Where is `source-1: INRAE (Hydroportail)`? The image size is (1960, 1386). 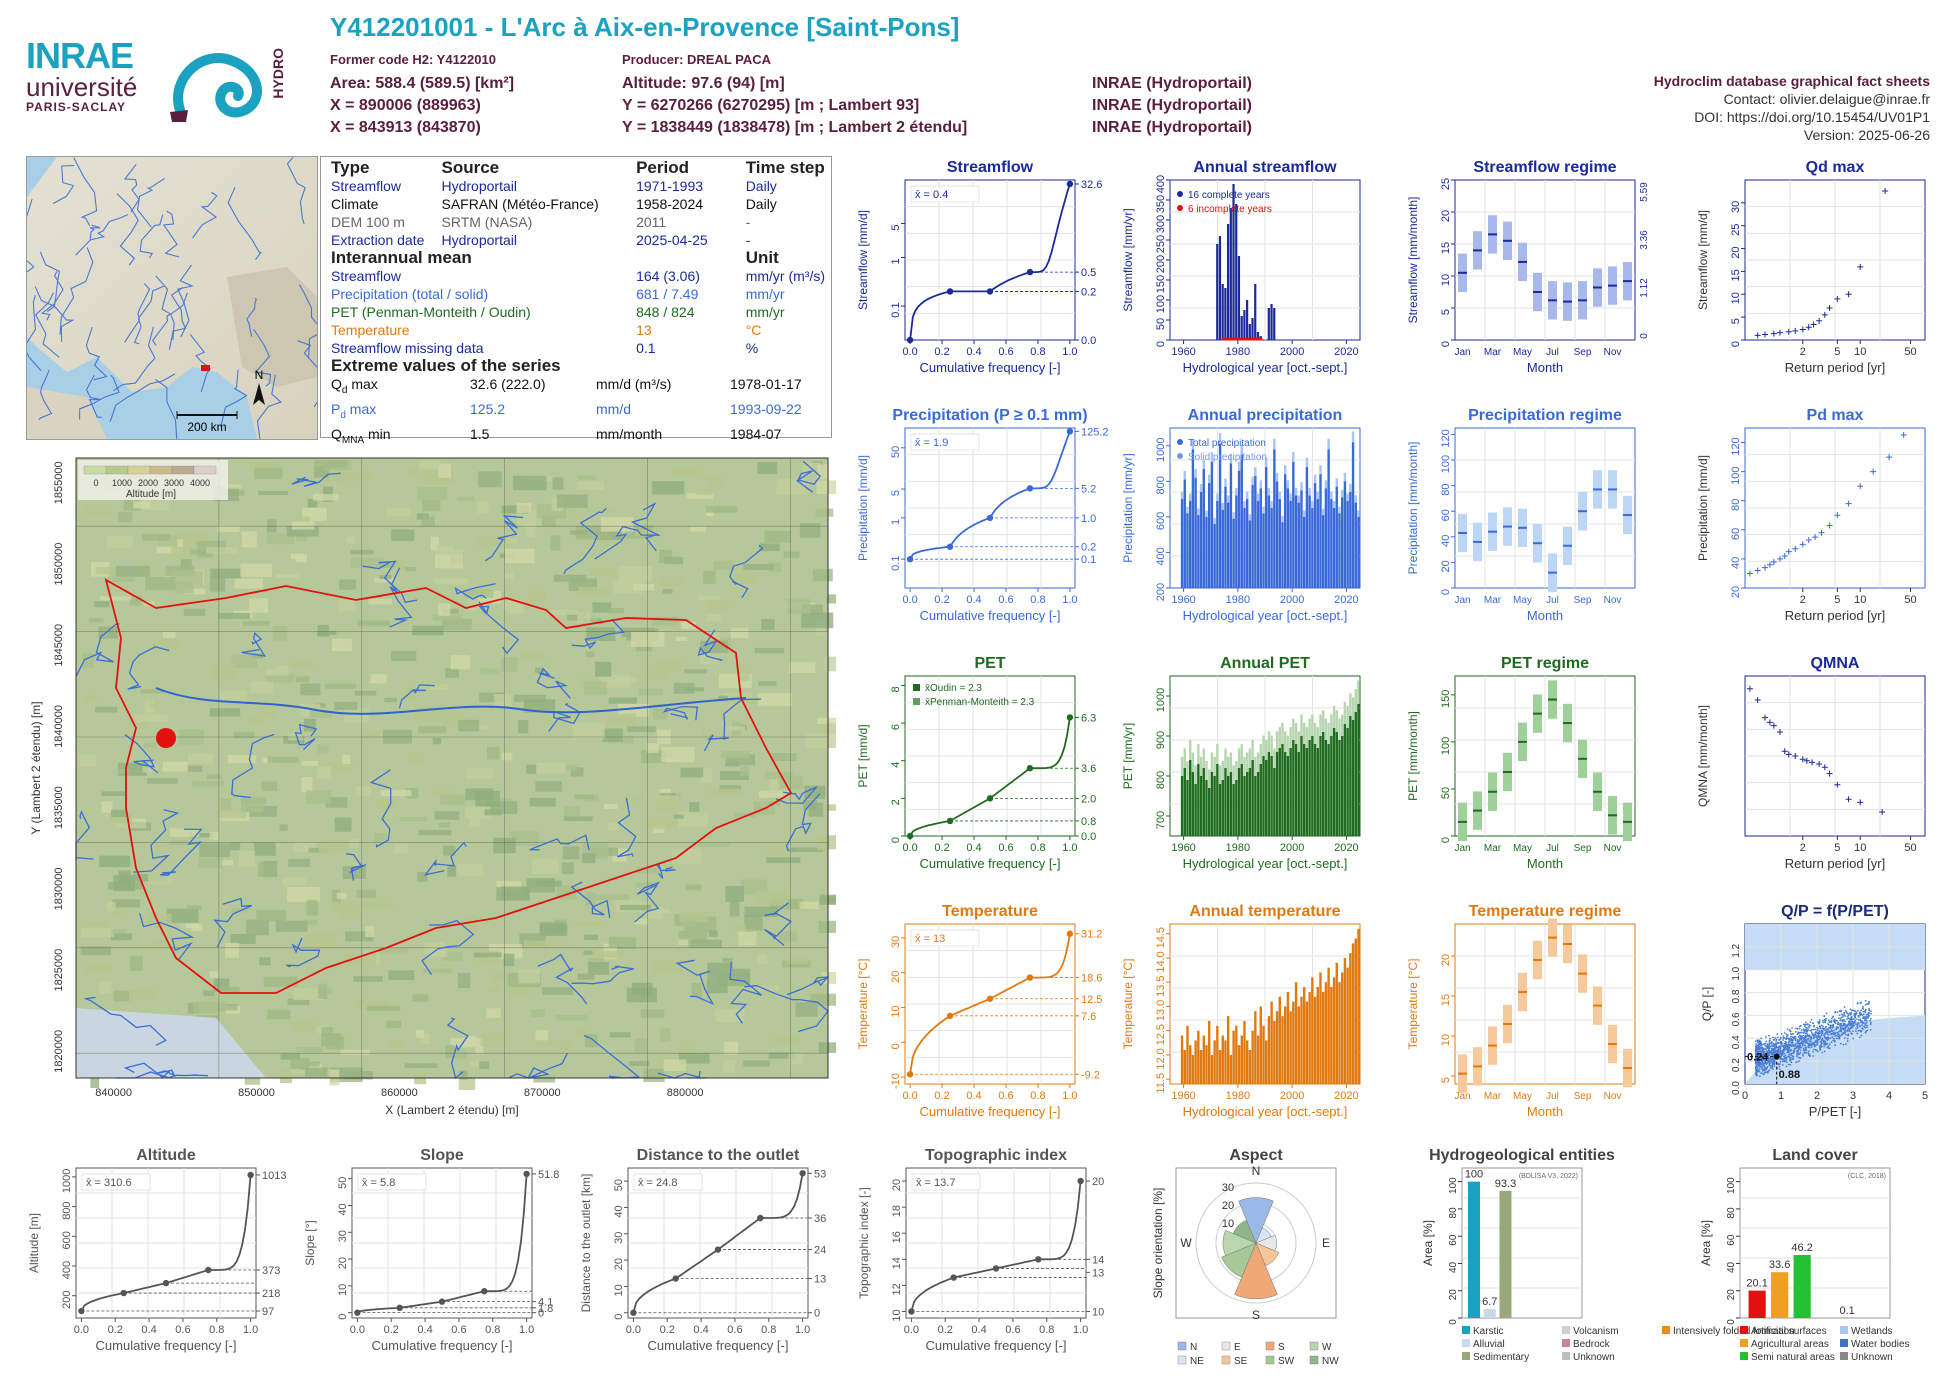
source-1: INRAE (Hydroportail) is located at coordinates (1172, 83).